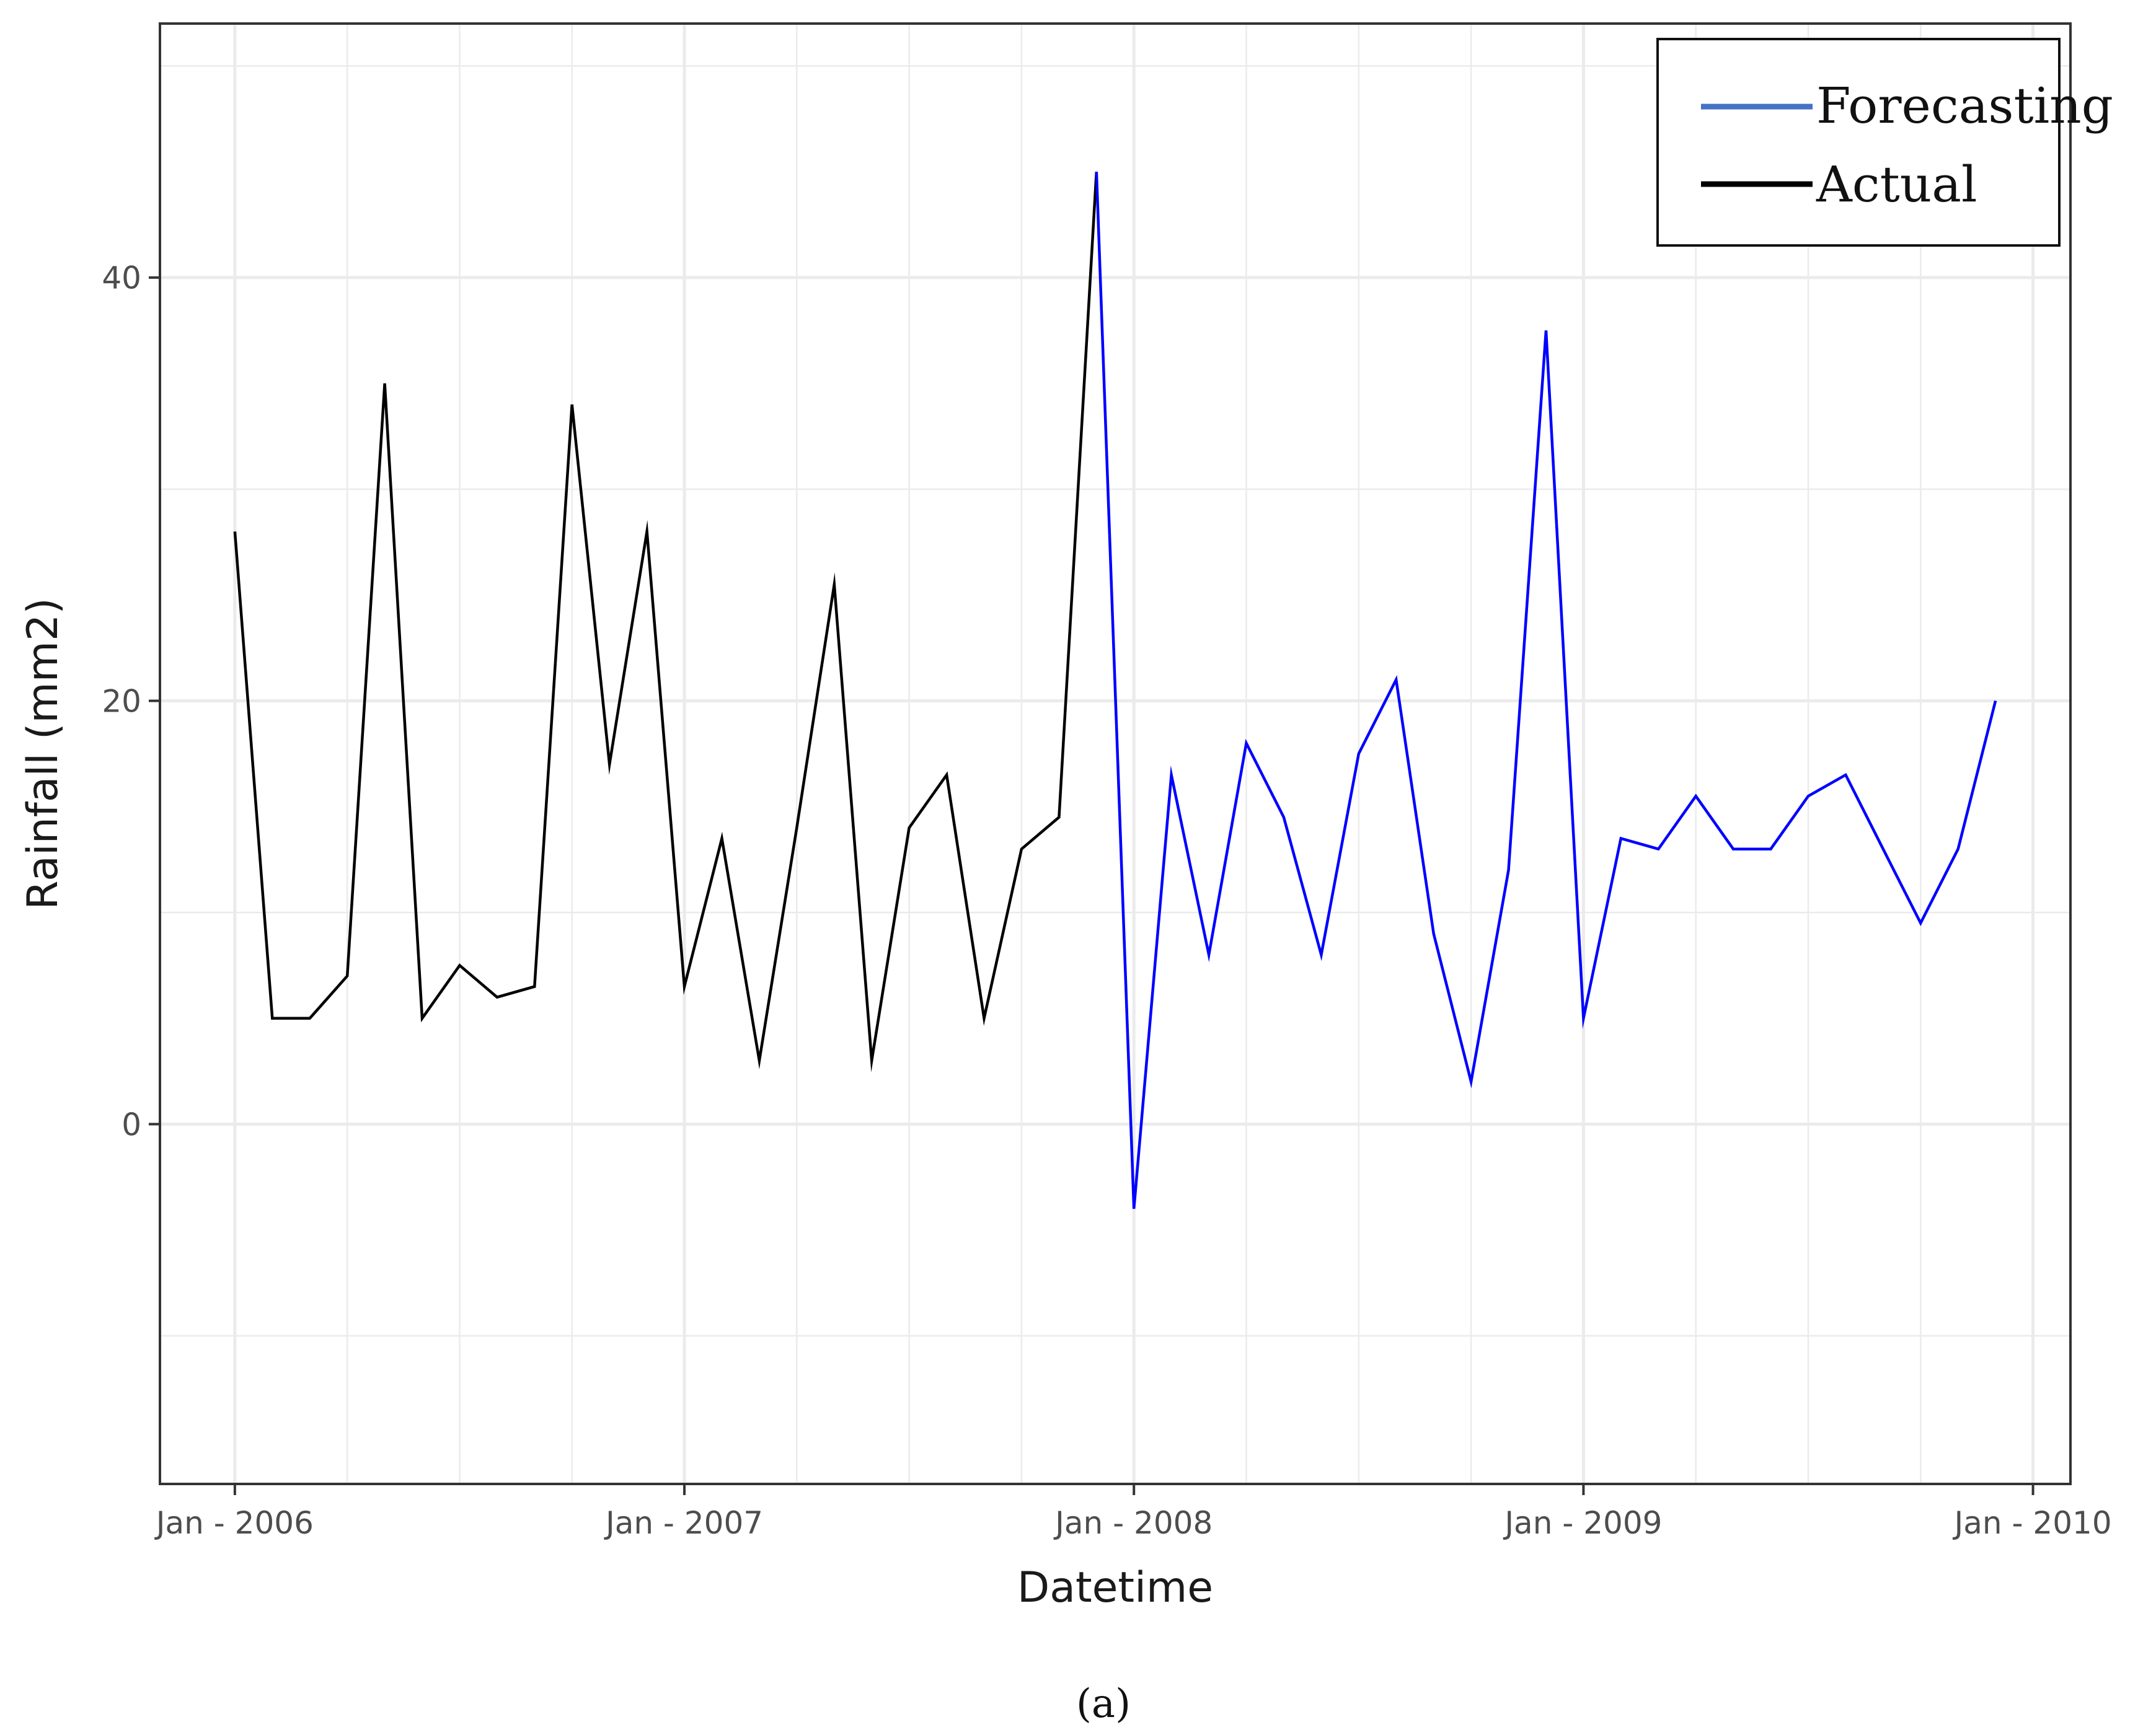  I want to click on x-tick-label: Jan - 2009, so click(1583, 1523).